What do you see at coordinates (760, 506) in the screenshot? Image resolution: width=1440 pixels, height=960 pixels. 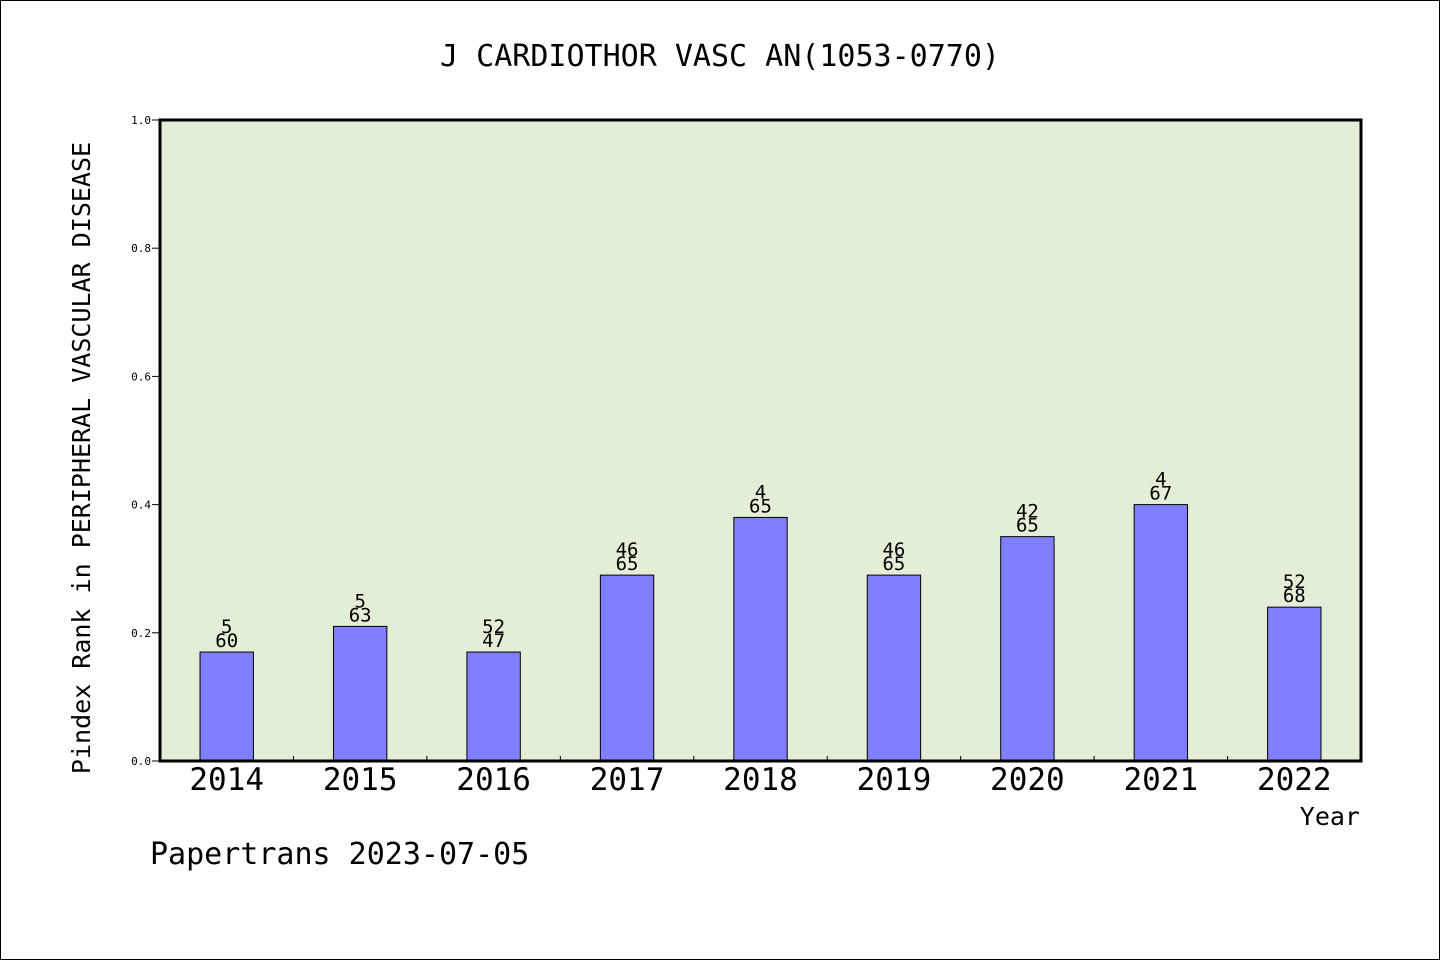 I see `bar-label-bottom-2018: 65` at bounding box center [760, 506].